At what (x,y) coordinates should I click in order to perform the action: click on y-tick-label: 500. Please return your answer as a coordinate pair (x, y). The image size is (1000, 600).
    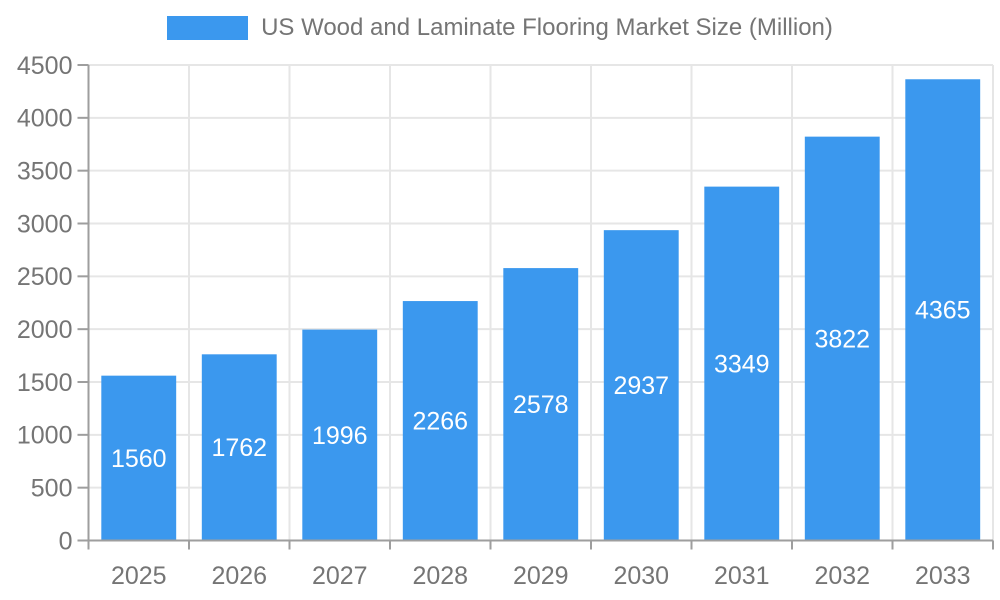
    Looking at the image, I should click on (52, 488).